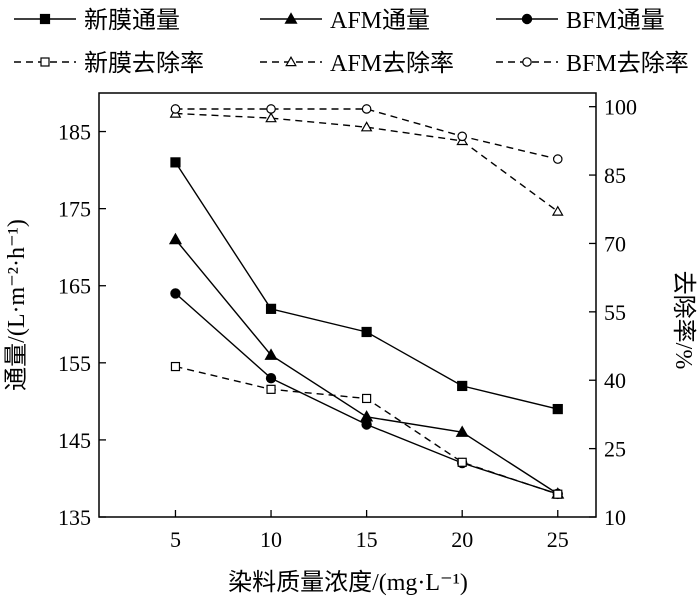 The height and width of the screenshot is (601, 700). What do you see at coordinates (348, 582) in the screenshot?
I see `x-axis-label: 染料质量浓度/(mg·L⁻¹)` at bounding box center [348, 582].